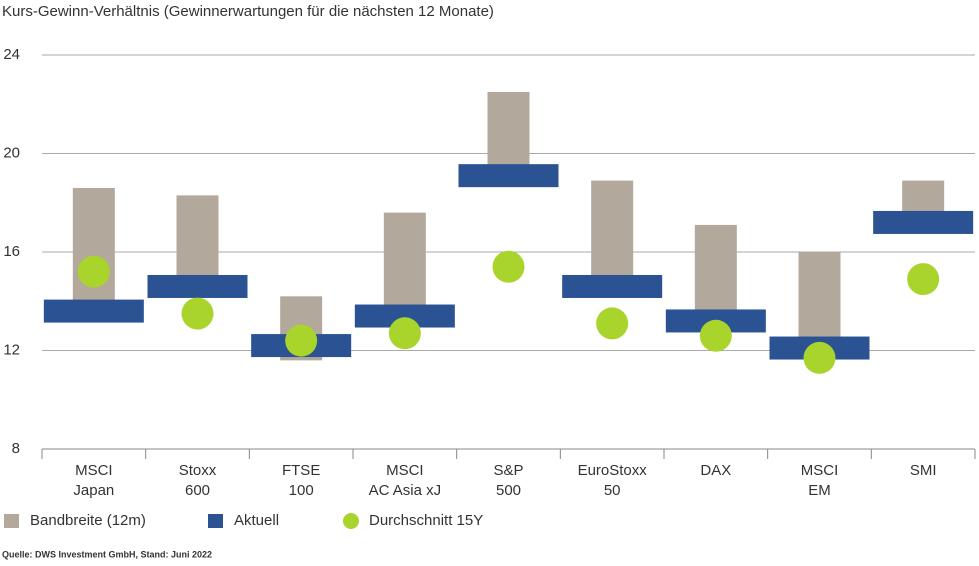 This screenshot has width=979, height=566. Describe the element at coordinates (11, 152) in the screenshot. I see `y-tick-label: 20` at that location.